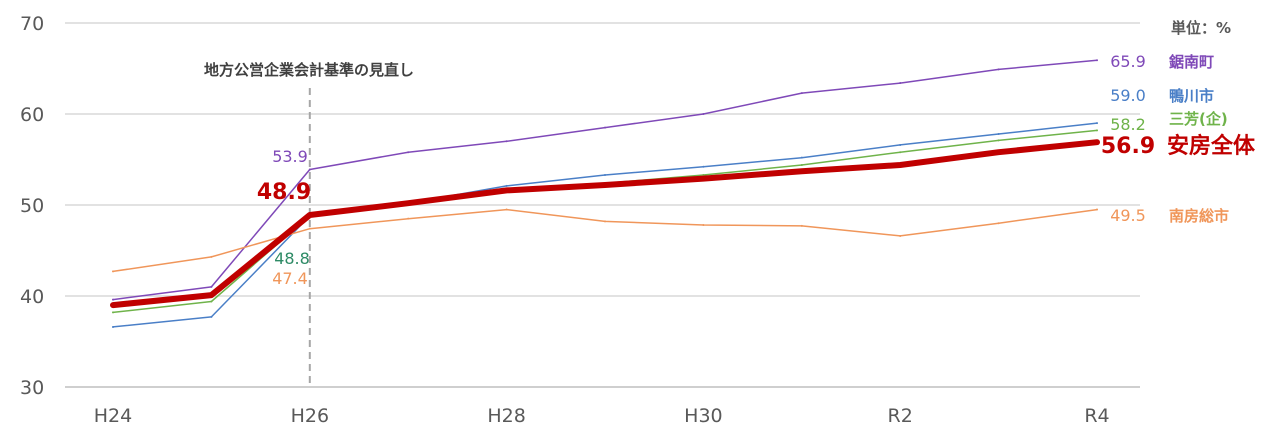 Image resolution: width=1286 pixels, height=431 pixels. Describe the element at coordinates (1191, 96) in the screenshot. I see `series-name-label: 鴨川市` at that location.